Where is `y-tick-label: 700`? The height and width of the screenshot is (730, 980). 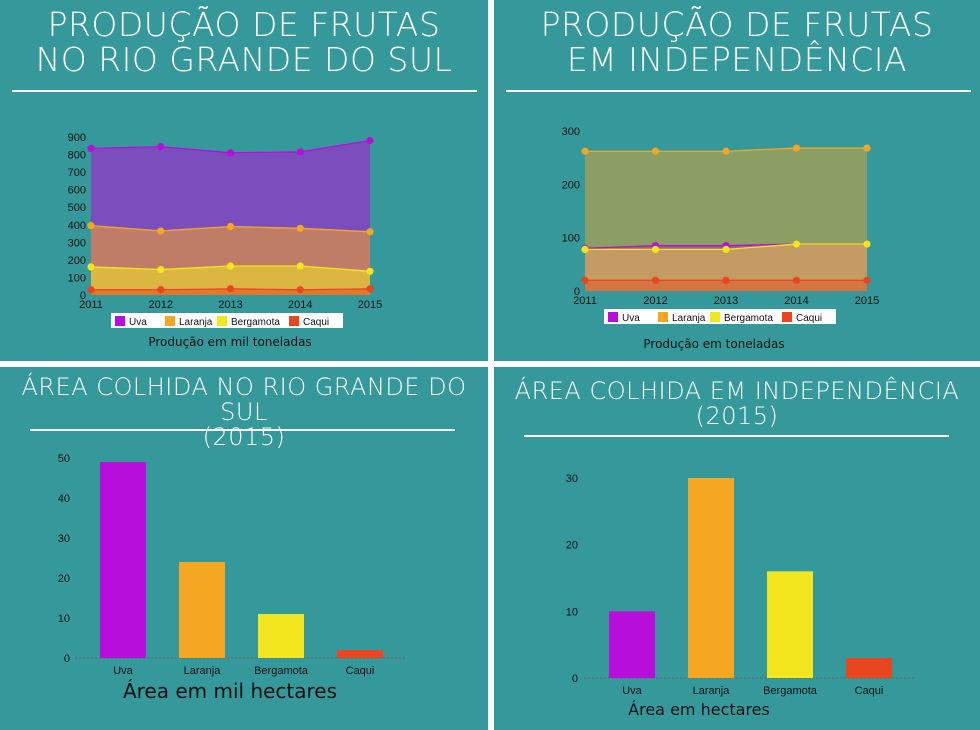
y-tick-label: 700 is located at coordinates (77, 173).